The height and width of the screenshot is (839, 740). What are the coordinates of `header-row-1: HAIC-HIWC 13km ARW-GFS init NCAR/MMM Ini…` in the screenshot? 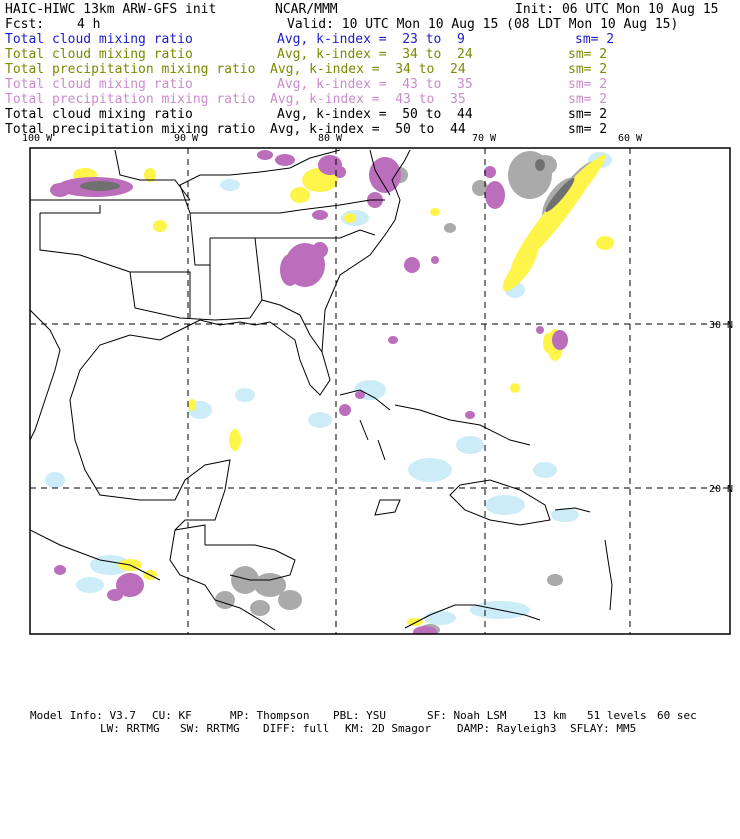 It's located at (371, 9).